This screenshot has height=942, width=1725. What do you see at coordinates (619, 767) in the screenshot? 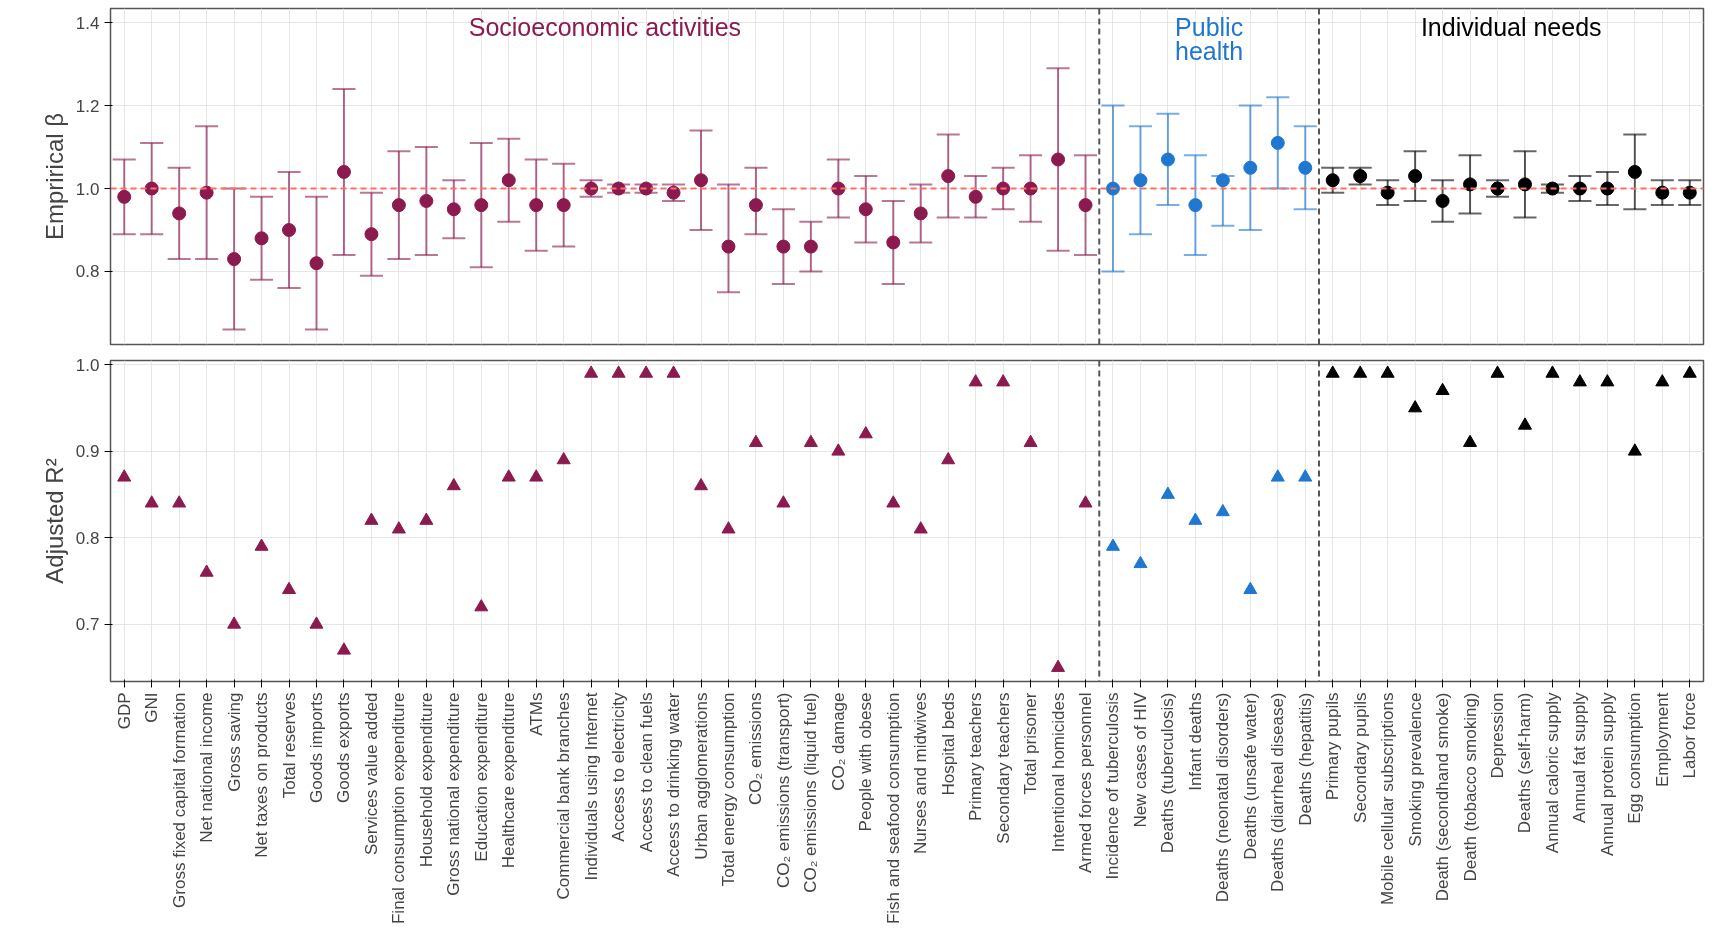
I see `x-tick-label: Access to electricity` at bounding box center [619, 767].